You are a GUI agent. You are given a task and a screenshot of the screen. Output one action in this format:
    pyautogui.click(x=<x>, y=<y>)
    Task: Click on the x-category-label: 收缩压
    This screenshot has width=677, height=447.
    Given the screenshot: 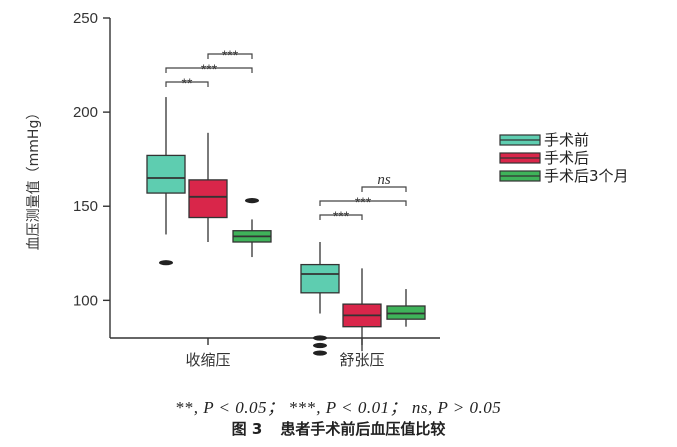 What is the action you would take?
    pyautogui.click(x=207, y=360)
    